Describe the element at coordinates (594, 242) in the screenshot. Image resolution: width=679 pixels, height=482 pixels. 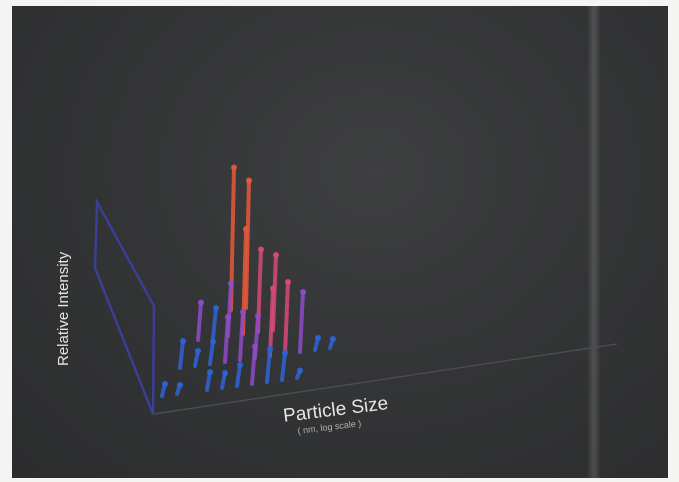
I see `light-streak` at that location.